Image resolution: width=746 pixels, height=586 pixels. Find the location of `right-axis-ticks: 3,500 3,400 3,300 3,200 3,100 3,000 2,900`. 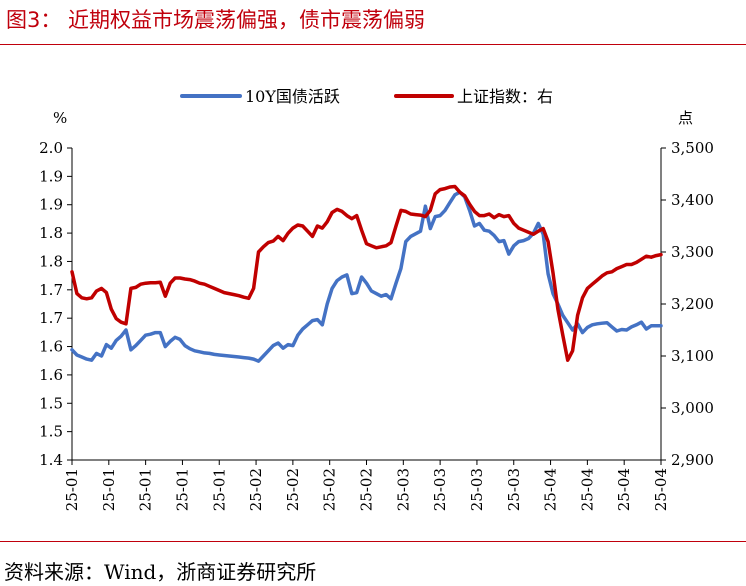

right-axis-ticks: 3,500 3,400 3,300 3,200 3,100 3,000 2,900 is located at coordinates (687, 304).